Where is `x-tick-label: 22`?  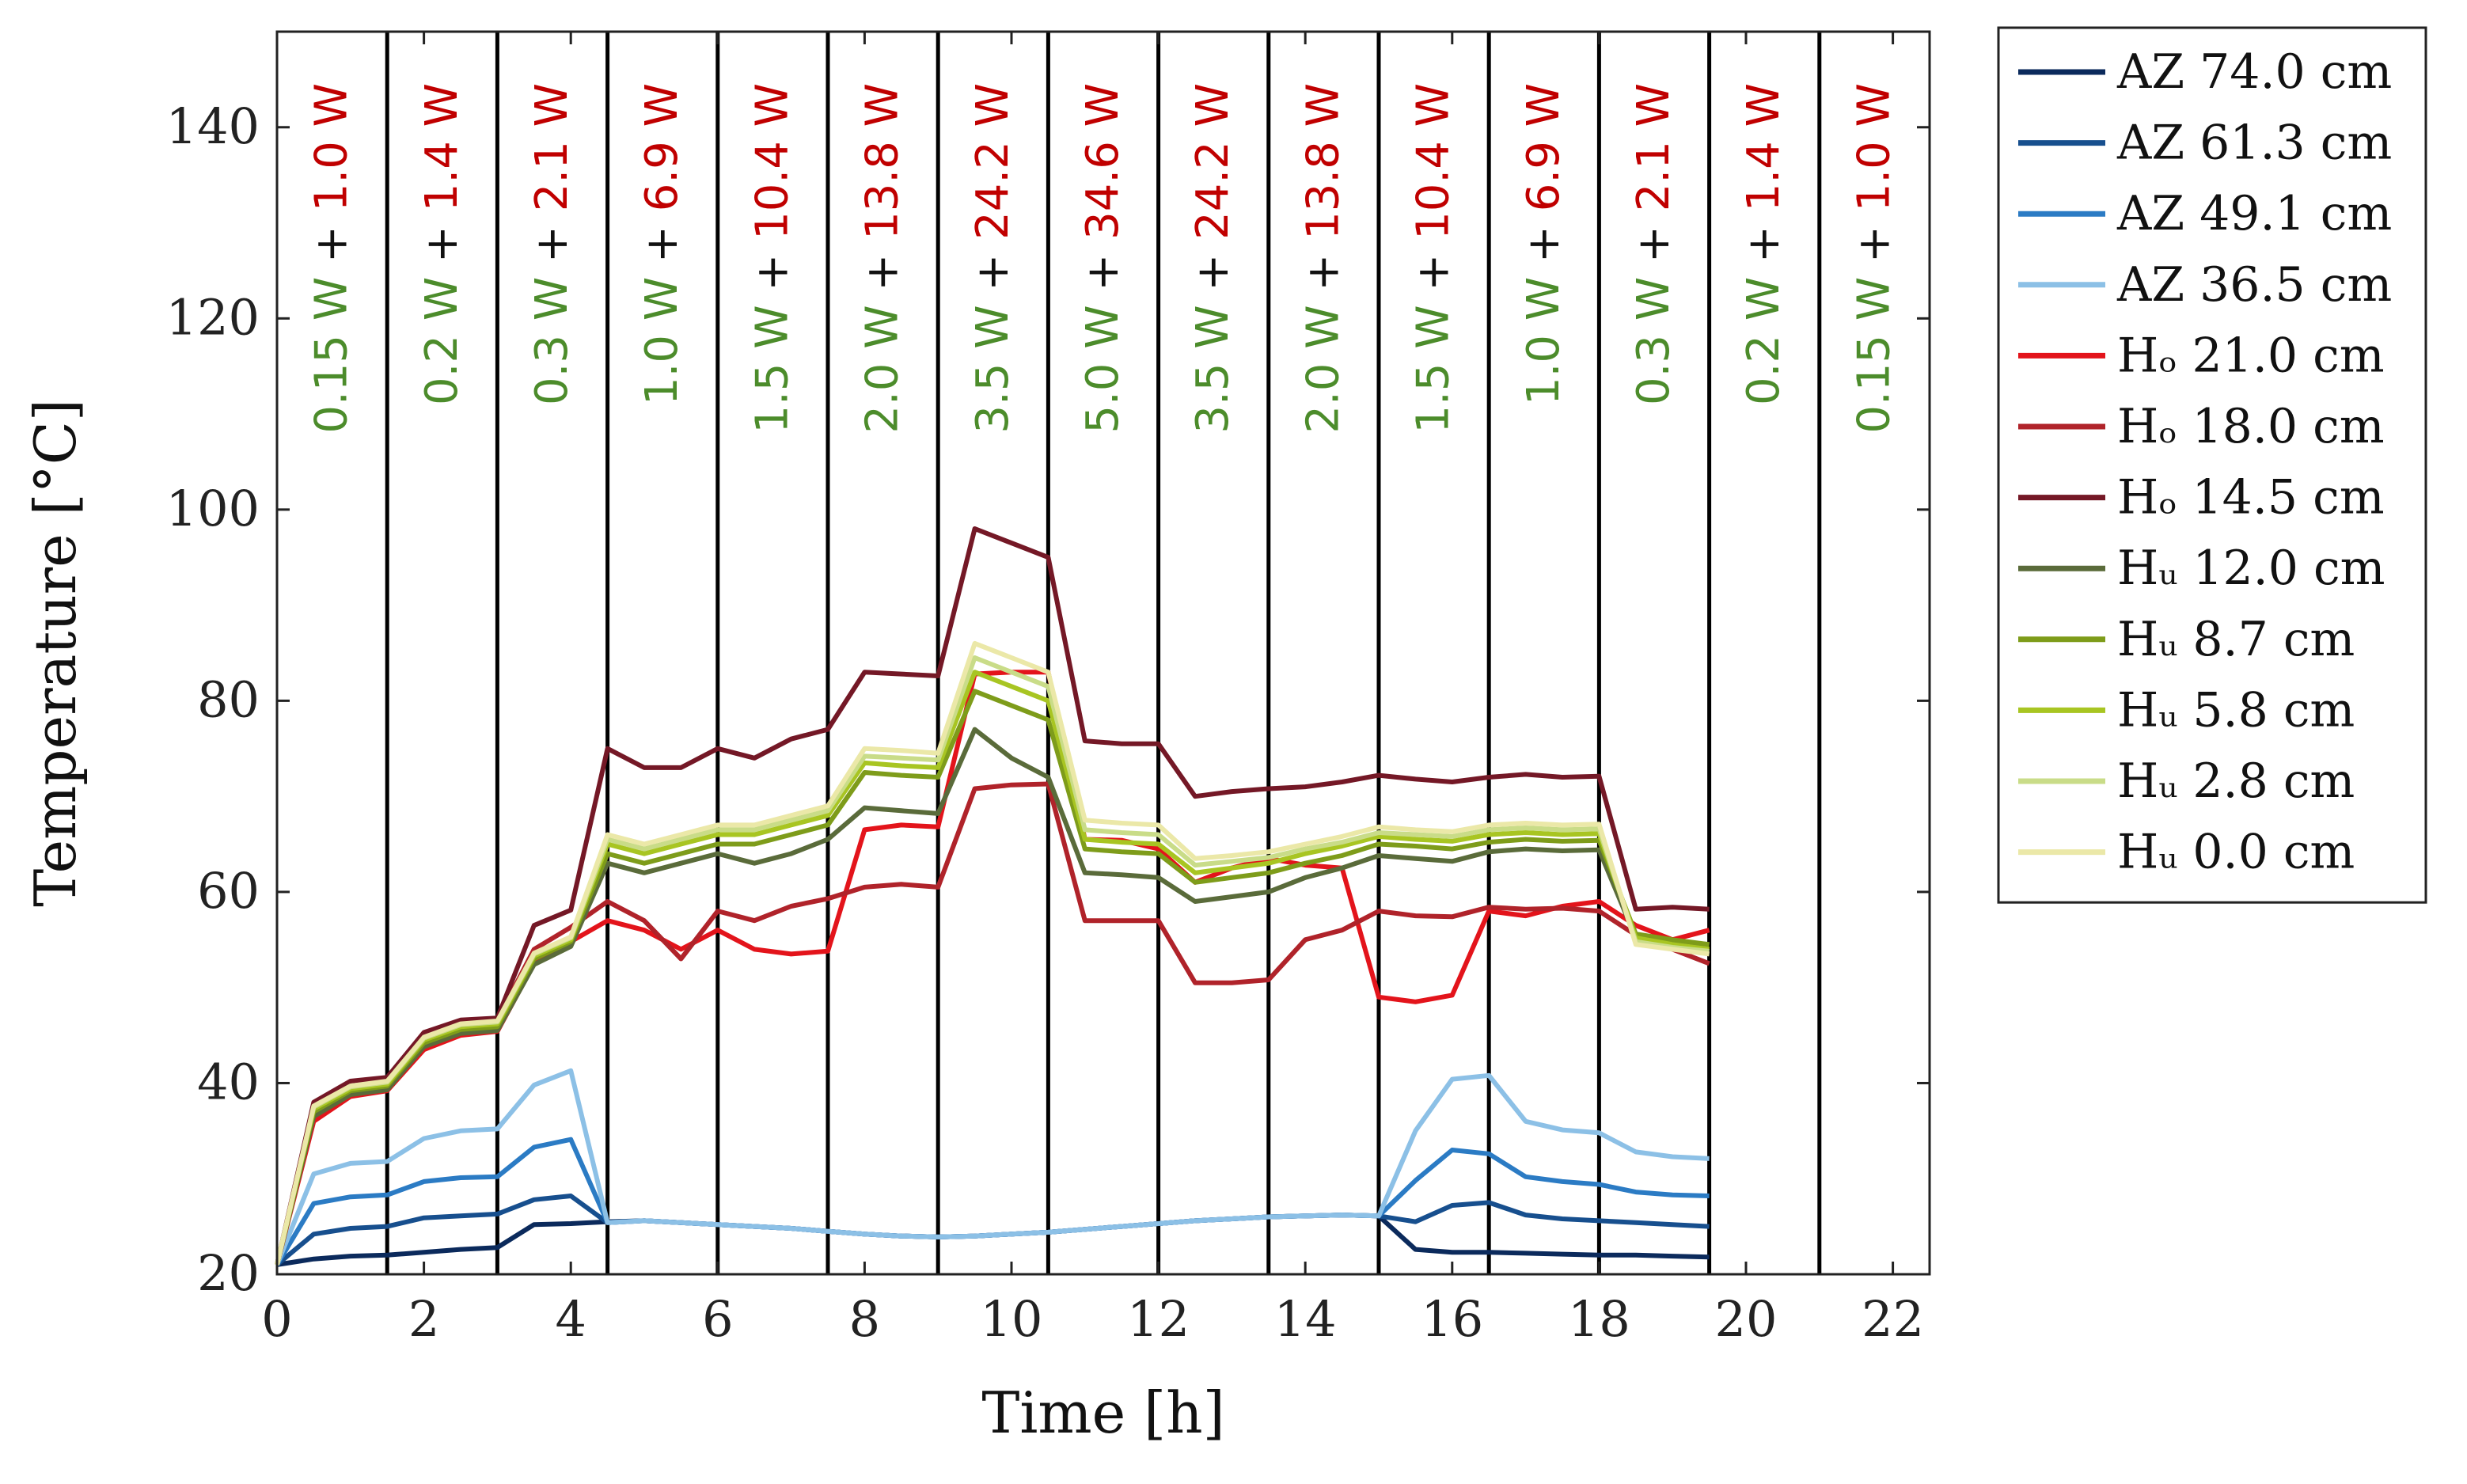
x-tick-label: 22 is located at coordinates (1893, 1319).